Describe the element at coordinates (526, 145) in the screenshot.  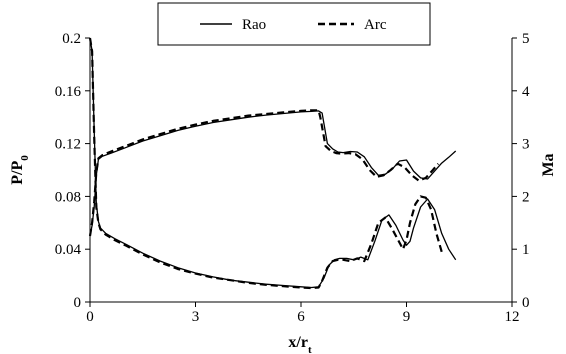
I see `y-right-tick-label: 3` at that location.